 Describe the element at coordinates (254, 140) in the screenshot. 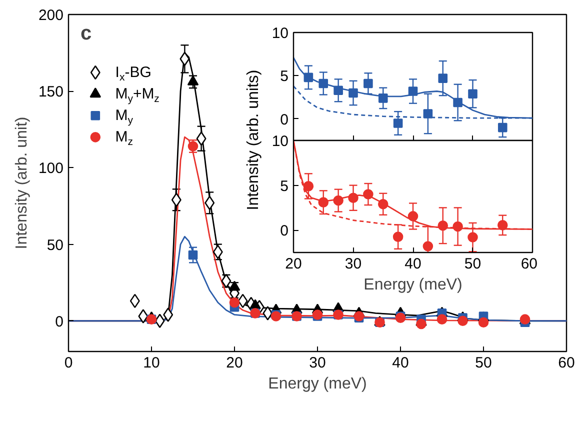

I see `y-axis-title: Intensity (arb. units)` at that location.